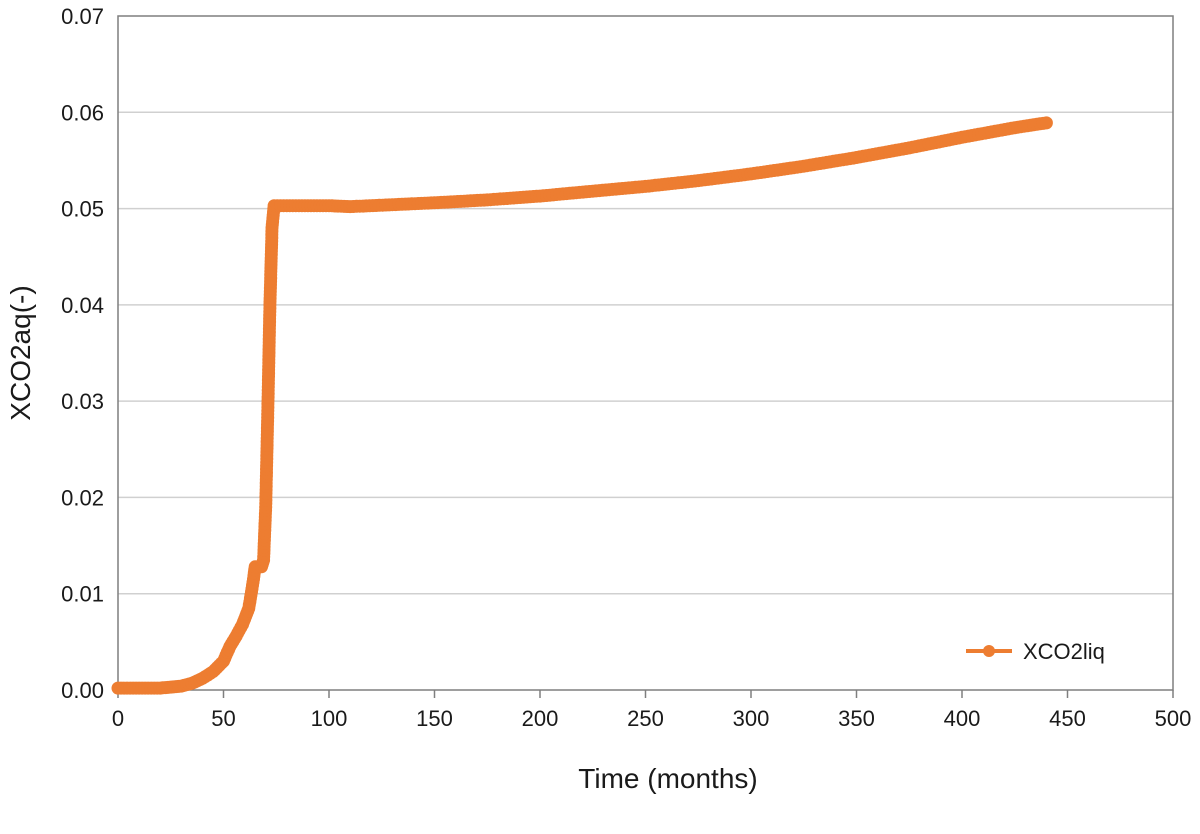 Image resolution: width=1200 pixels, height=834 pixels. What do you see at coordinates (82, 305) in the screenshot?
I see `y-tick-label: 0.04` at bounding box center [82, 305].